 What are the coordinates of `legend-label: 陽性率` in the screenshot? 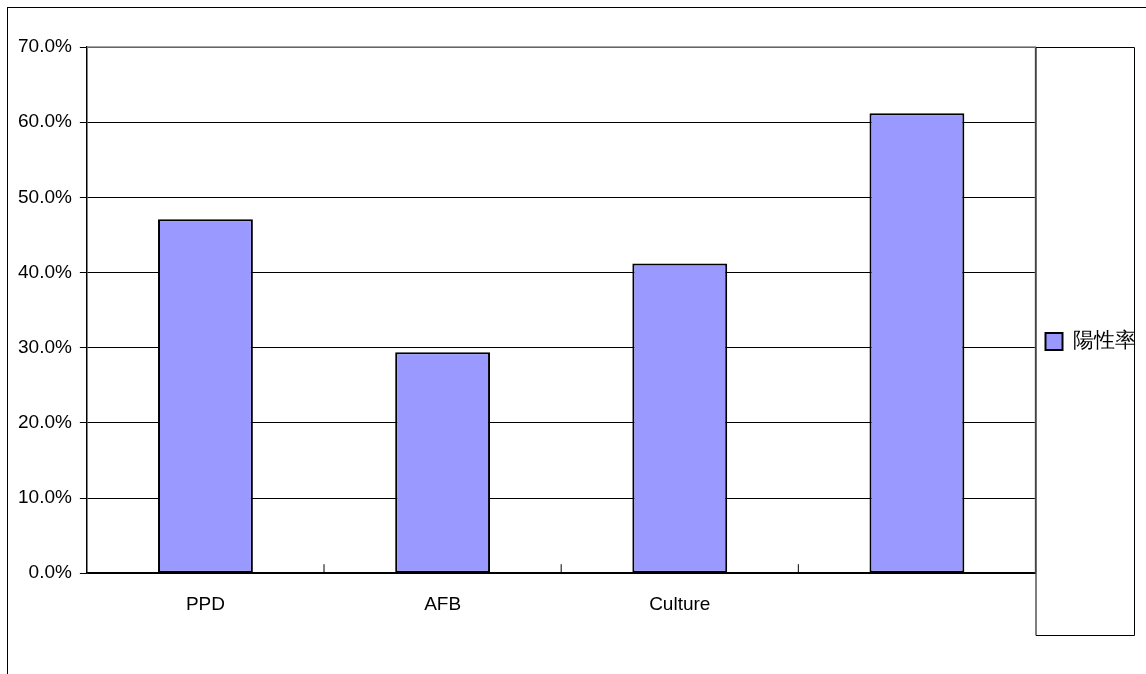 It's located at (1104, 340).